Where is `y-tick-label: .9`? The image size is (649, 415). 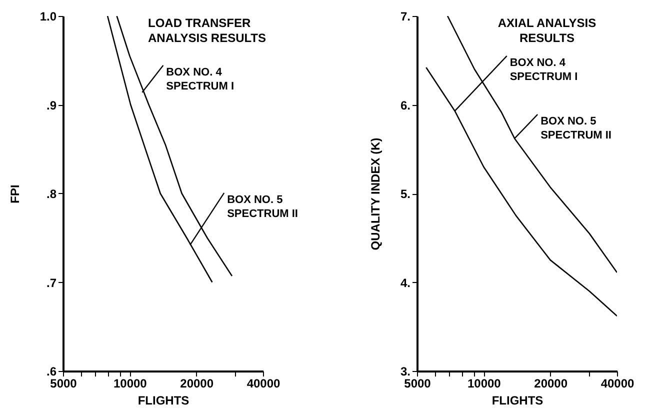
y-tick-label: .9 is located at coordinates (51, 105).